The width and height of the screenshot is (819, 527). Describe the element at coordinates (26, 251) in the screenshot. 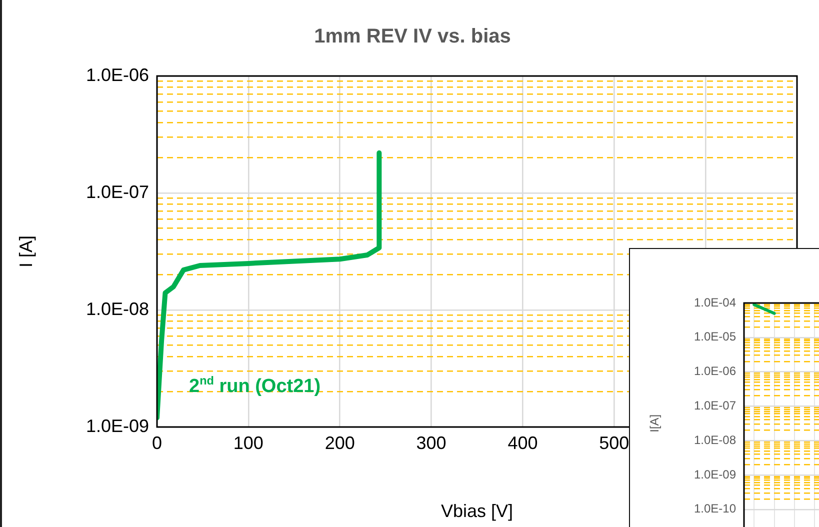

I see `y-axis-title: I [A]` at that location.